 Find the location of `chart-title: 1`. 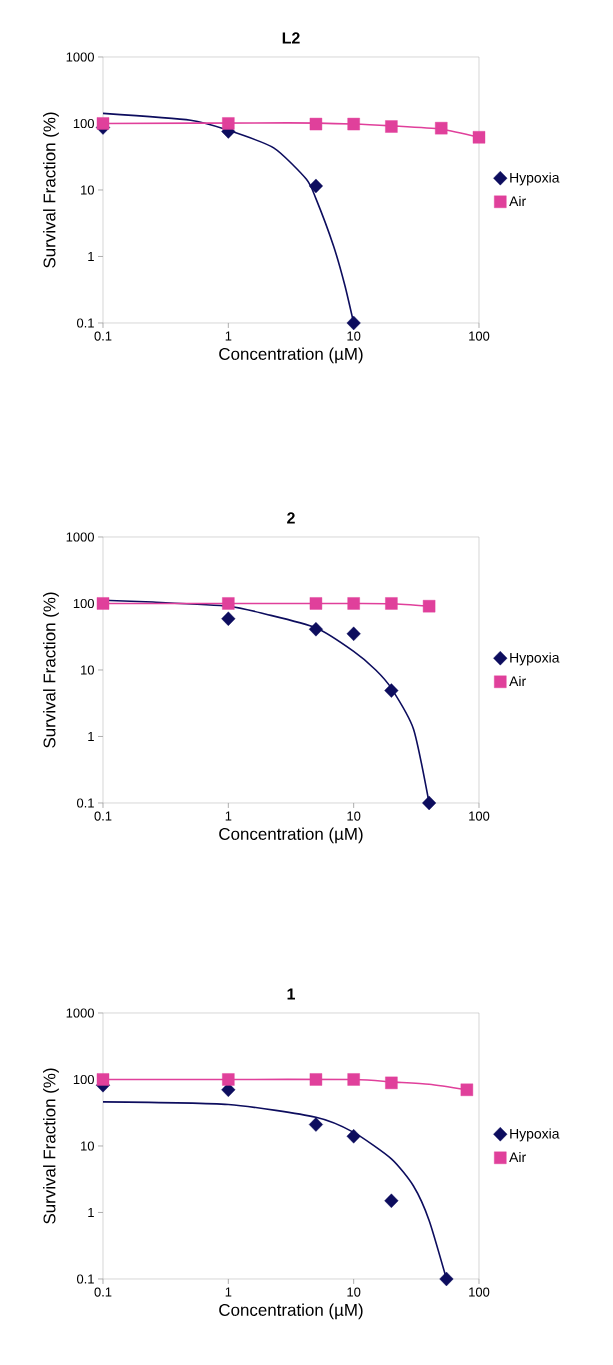

chart-title: 1 is located at coordinates (291, 994).